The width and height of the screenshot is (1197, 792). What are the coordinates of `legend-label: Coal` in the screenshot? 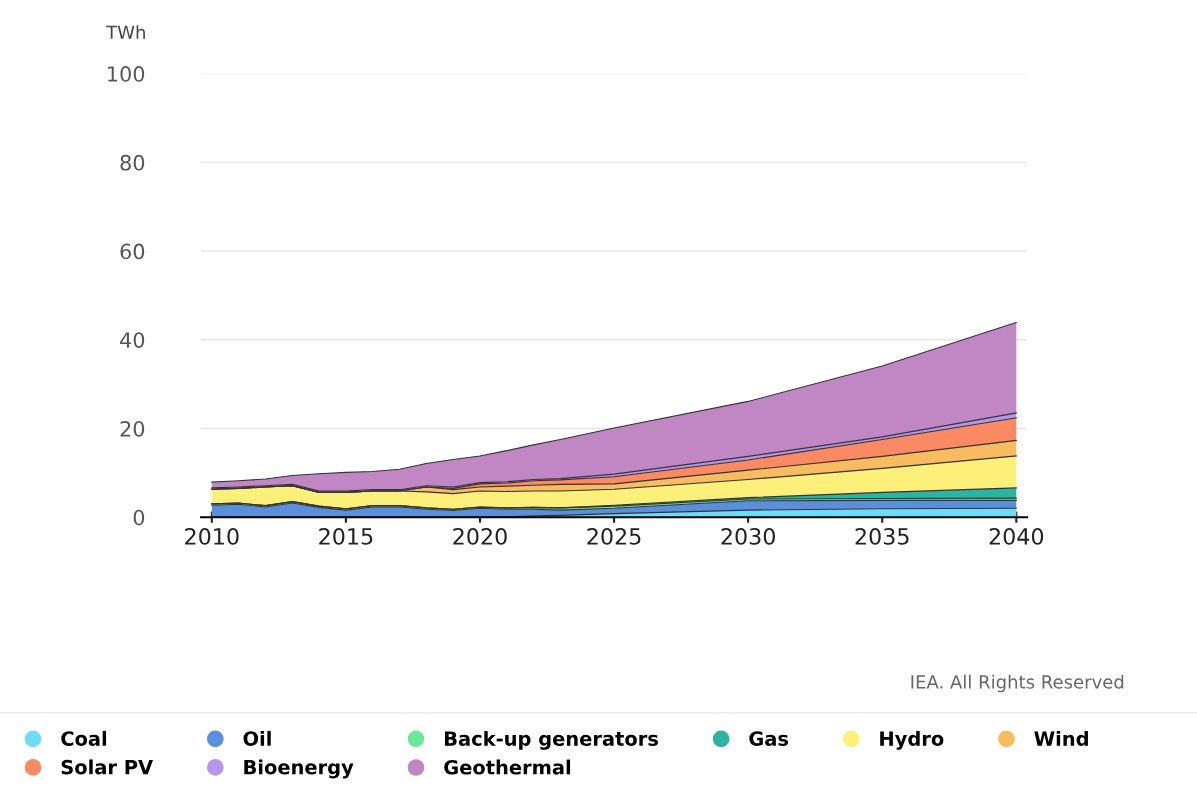 It's located at (84, 738).